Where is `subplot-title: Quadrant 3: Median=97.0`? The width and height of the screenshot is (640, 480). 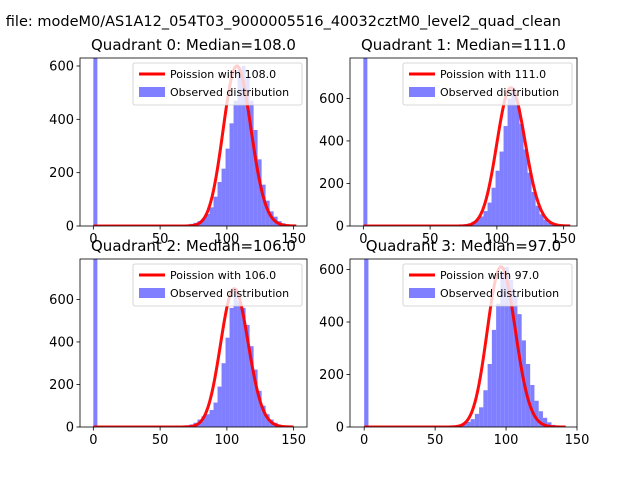 subplot-title: Quadrant 3: Median=97.0 is located at coordinates (463, 246).